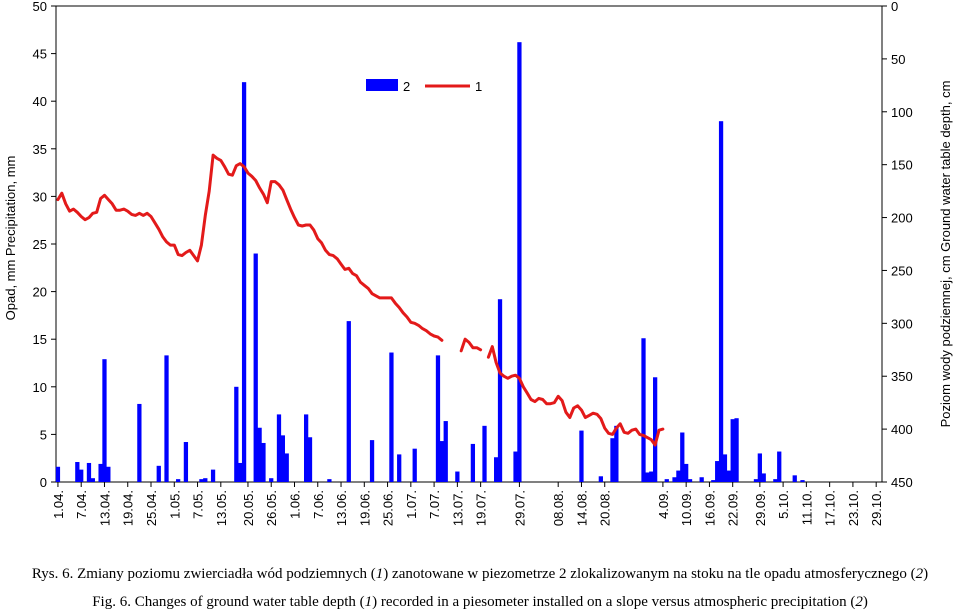 This screenshot has height=615, width=960. Describe the element at coordinates (248, 508) in the screenshot. I see `x-tick-label: 20.05.` at that location.